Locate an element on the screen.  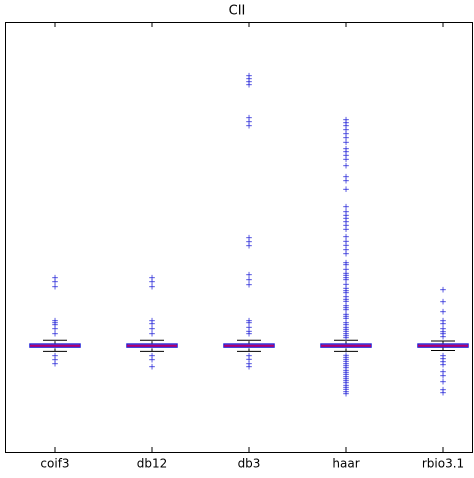
x-tick-label: coif3 is located at coordinates (54, 464).